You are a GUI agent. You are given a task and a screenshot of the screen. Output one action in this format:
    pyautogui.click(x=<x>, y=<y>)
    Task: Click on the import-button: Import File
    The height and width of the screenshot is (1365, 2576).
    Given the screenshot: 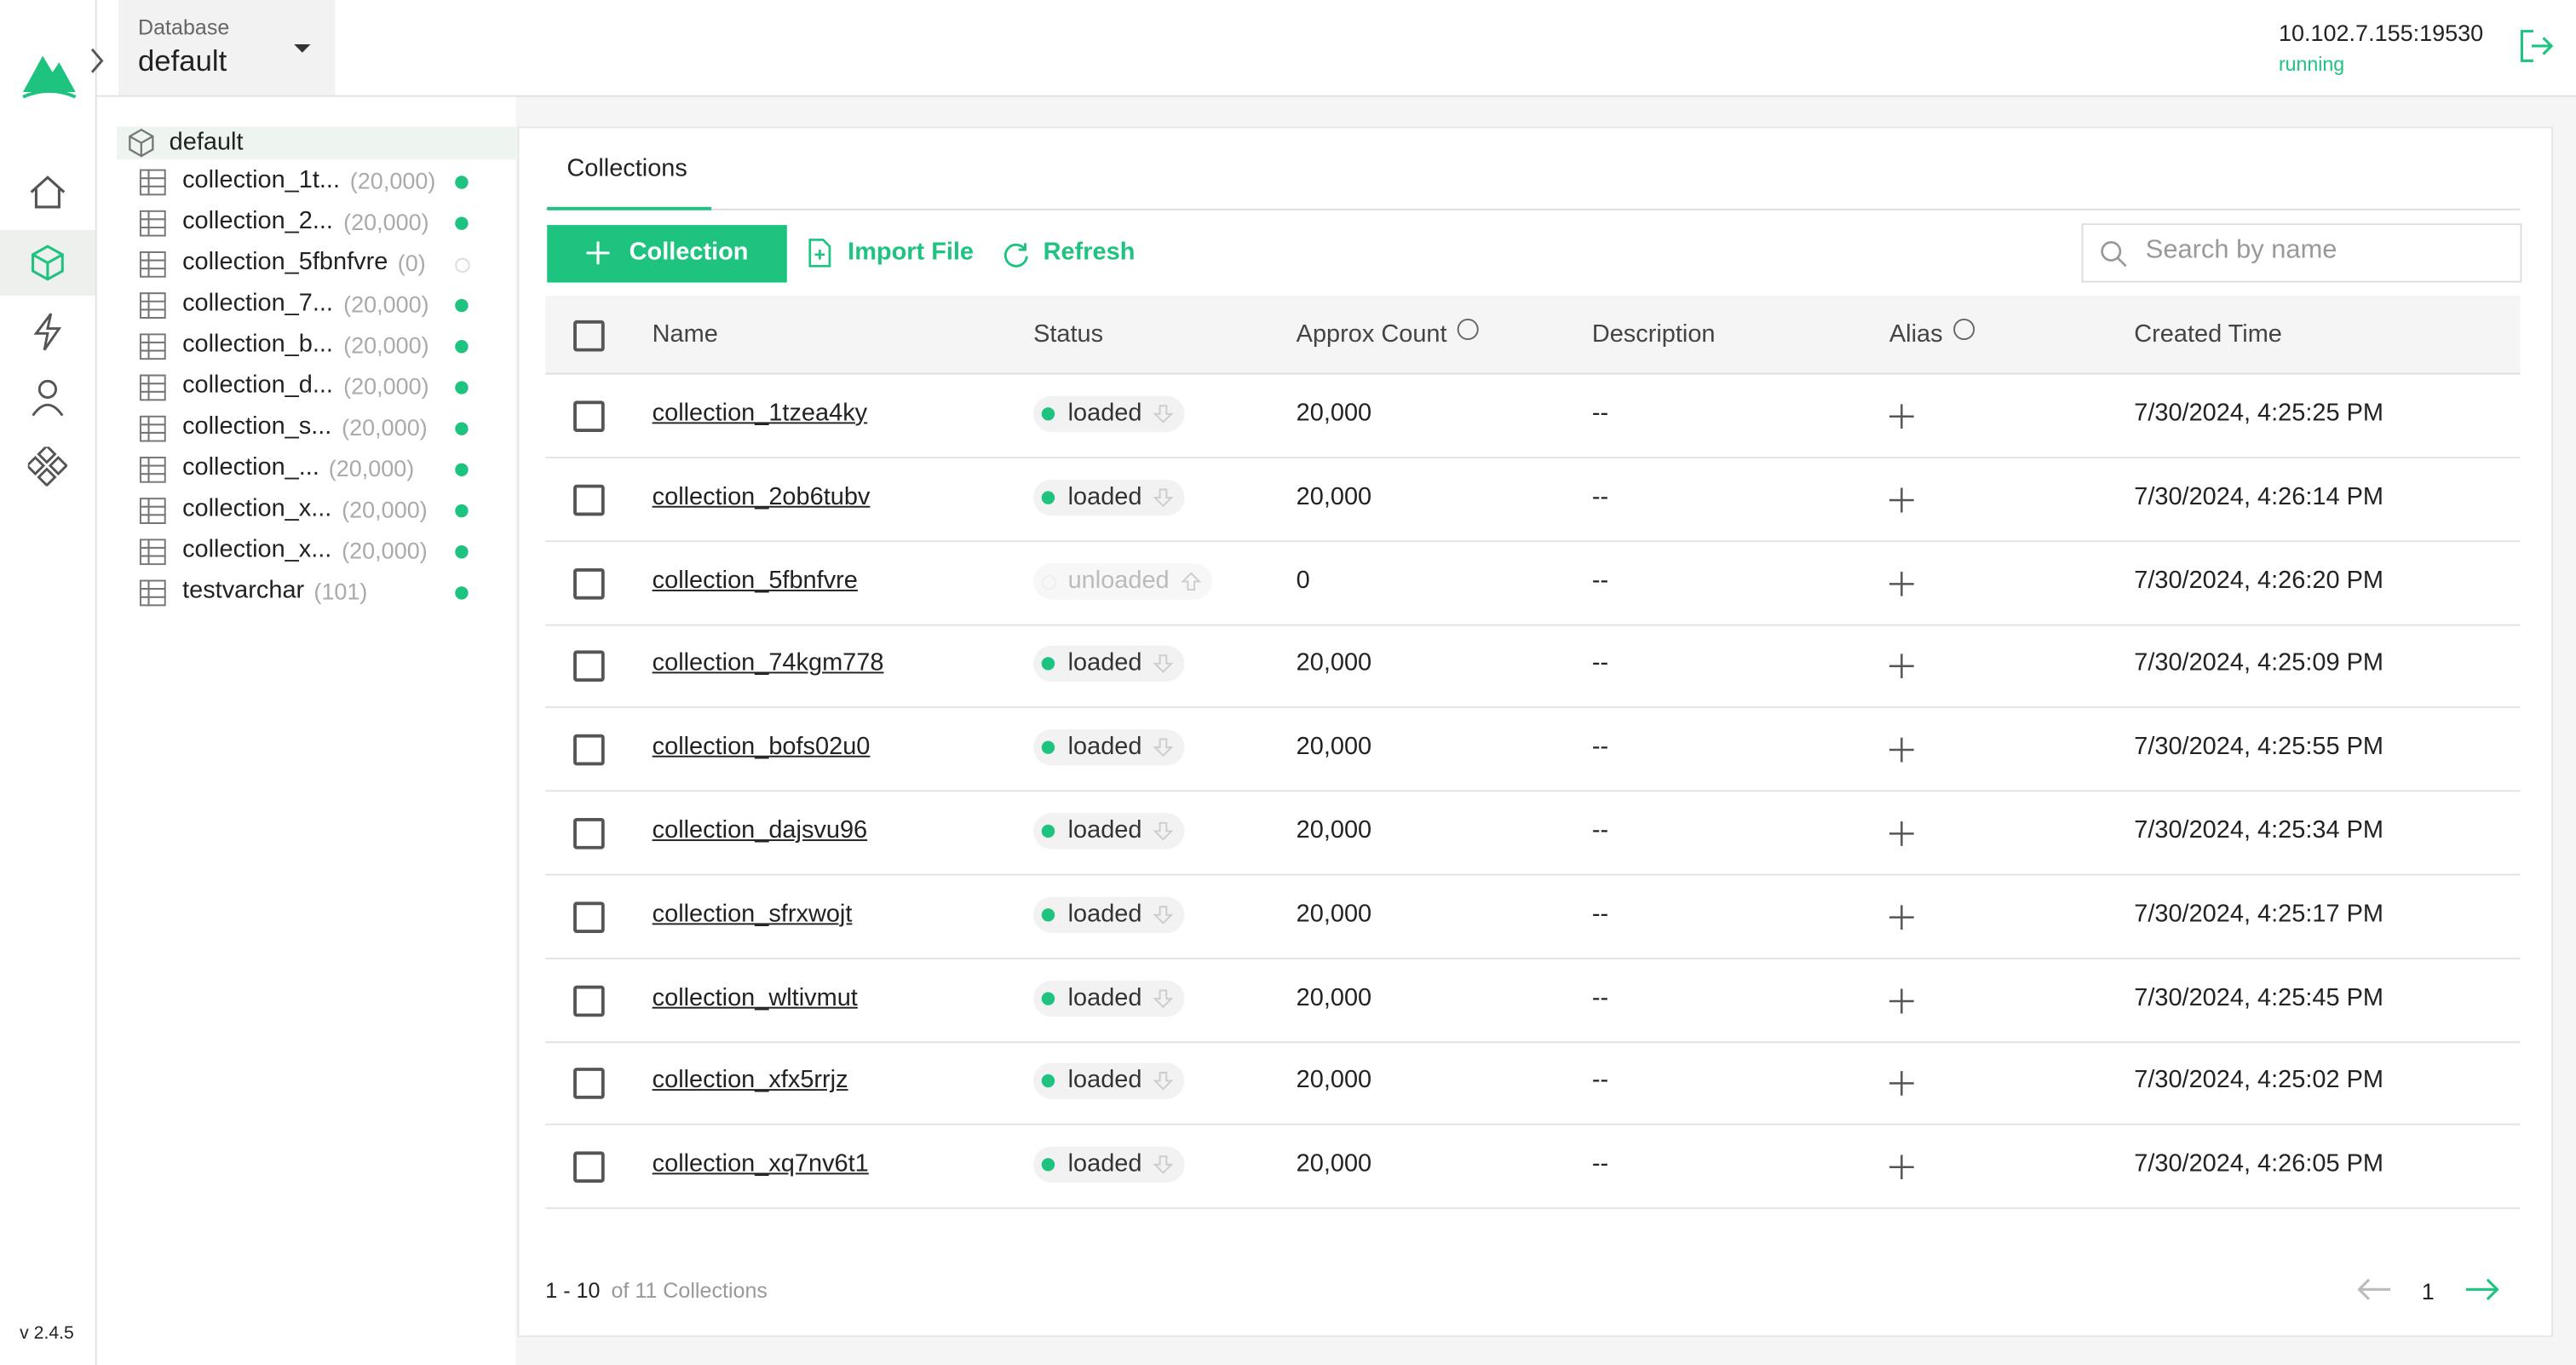 What is the action you would take?
    pyautogui.click(x=912, y=252)
    